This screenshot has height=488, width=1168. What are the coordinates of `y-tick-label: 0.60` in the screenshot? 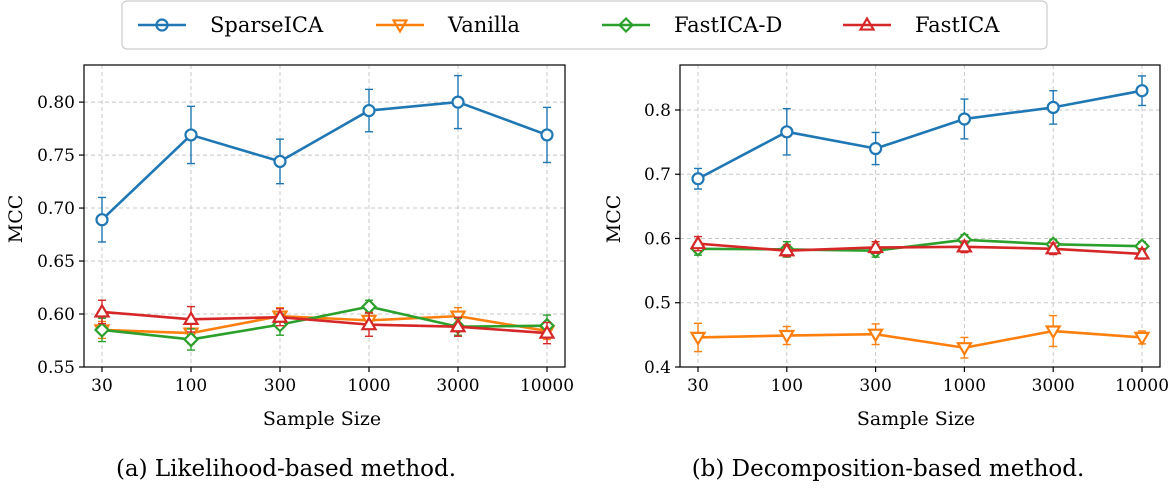 It's located at (56, 315).